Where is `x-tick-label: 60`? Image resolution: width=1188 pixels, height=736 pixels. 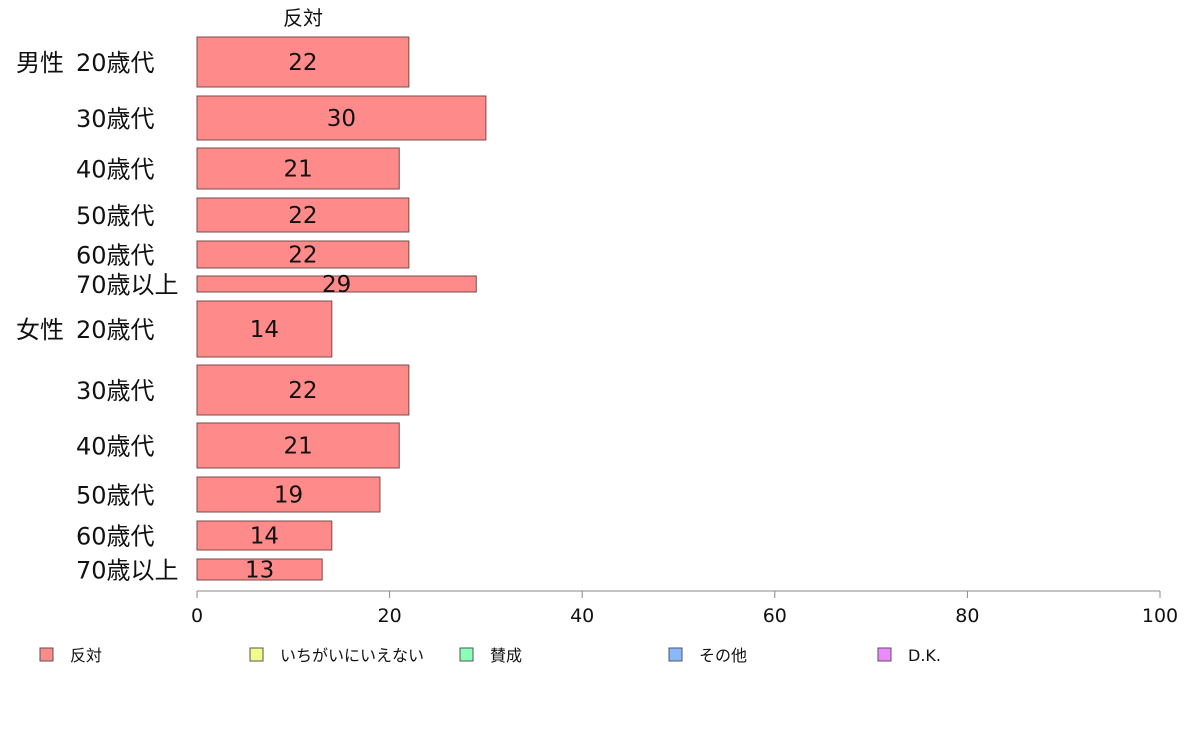
x-tick-label: 60 is located at coordinates (775, 616).